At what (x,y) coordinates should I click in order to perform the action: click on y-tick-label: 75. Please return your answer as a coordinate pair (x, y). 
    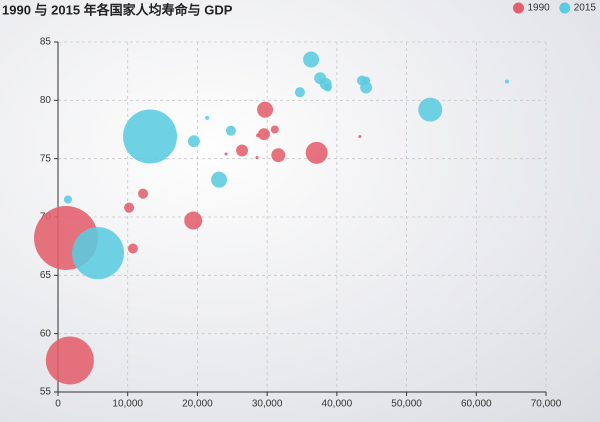
    Looking at the image, I should click on (46, 158).